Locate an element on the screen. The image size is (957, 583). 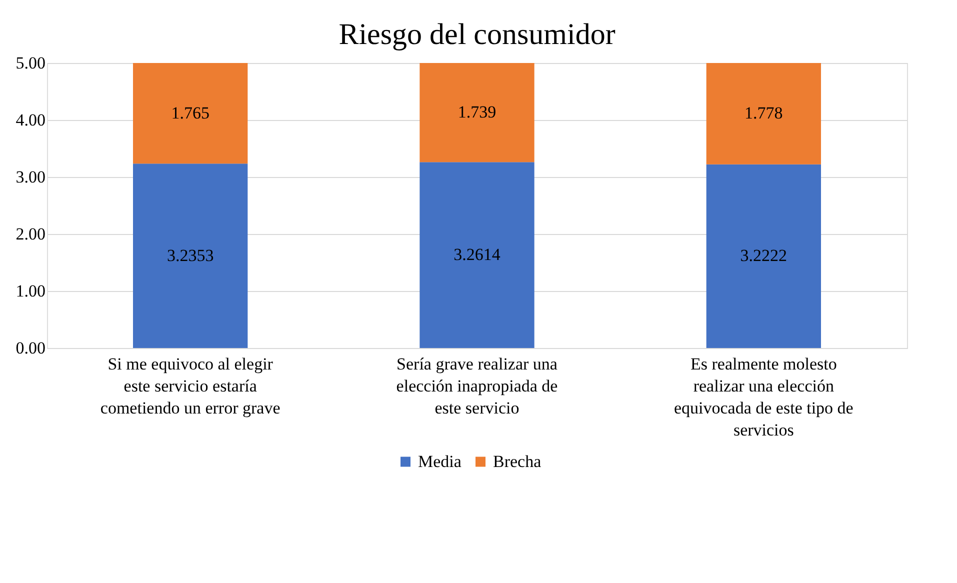
data-label: 3.2222 is located at coordinates (764, 256).